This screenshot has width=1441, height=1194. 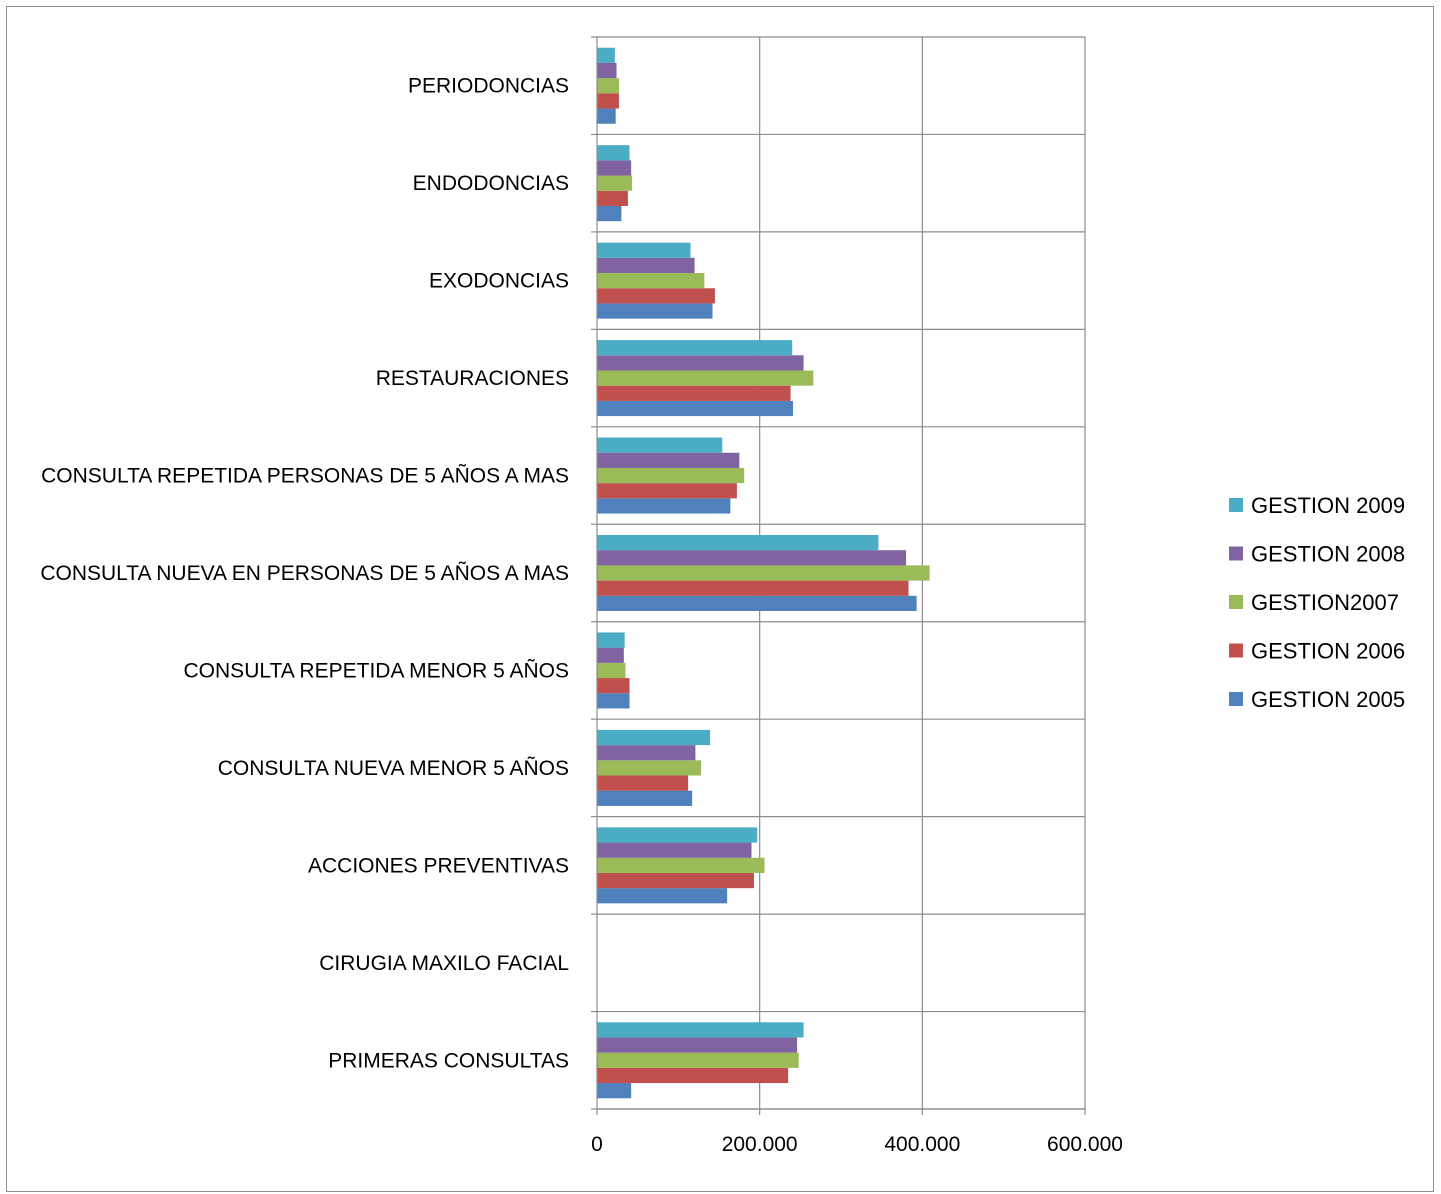 I want to click on bar-gestion-2009-primeras-consultas, so click(x=700, y=1030).